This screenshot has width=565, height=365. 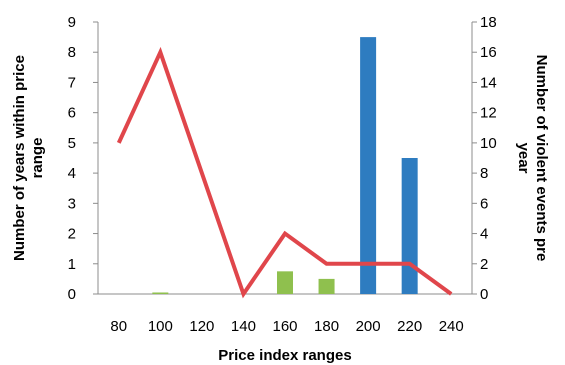 I want to click on right-tick-label: 12, so click(x=488, y=113).